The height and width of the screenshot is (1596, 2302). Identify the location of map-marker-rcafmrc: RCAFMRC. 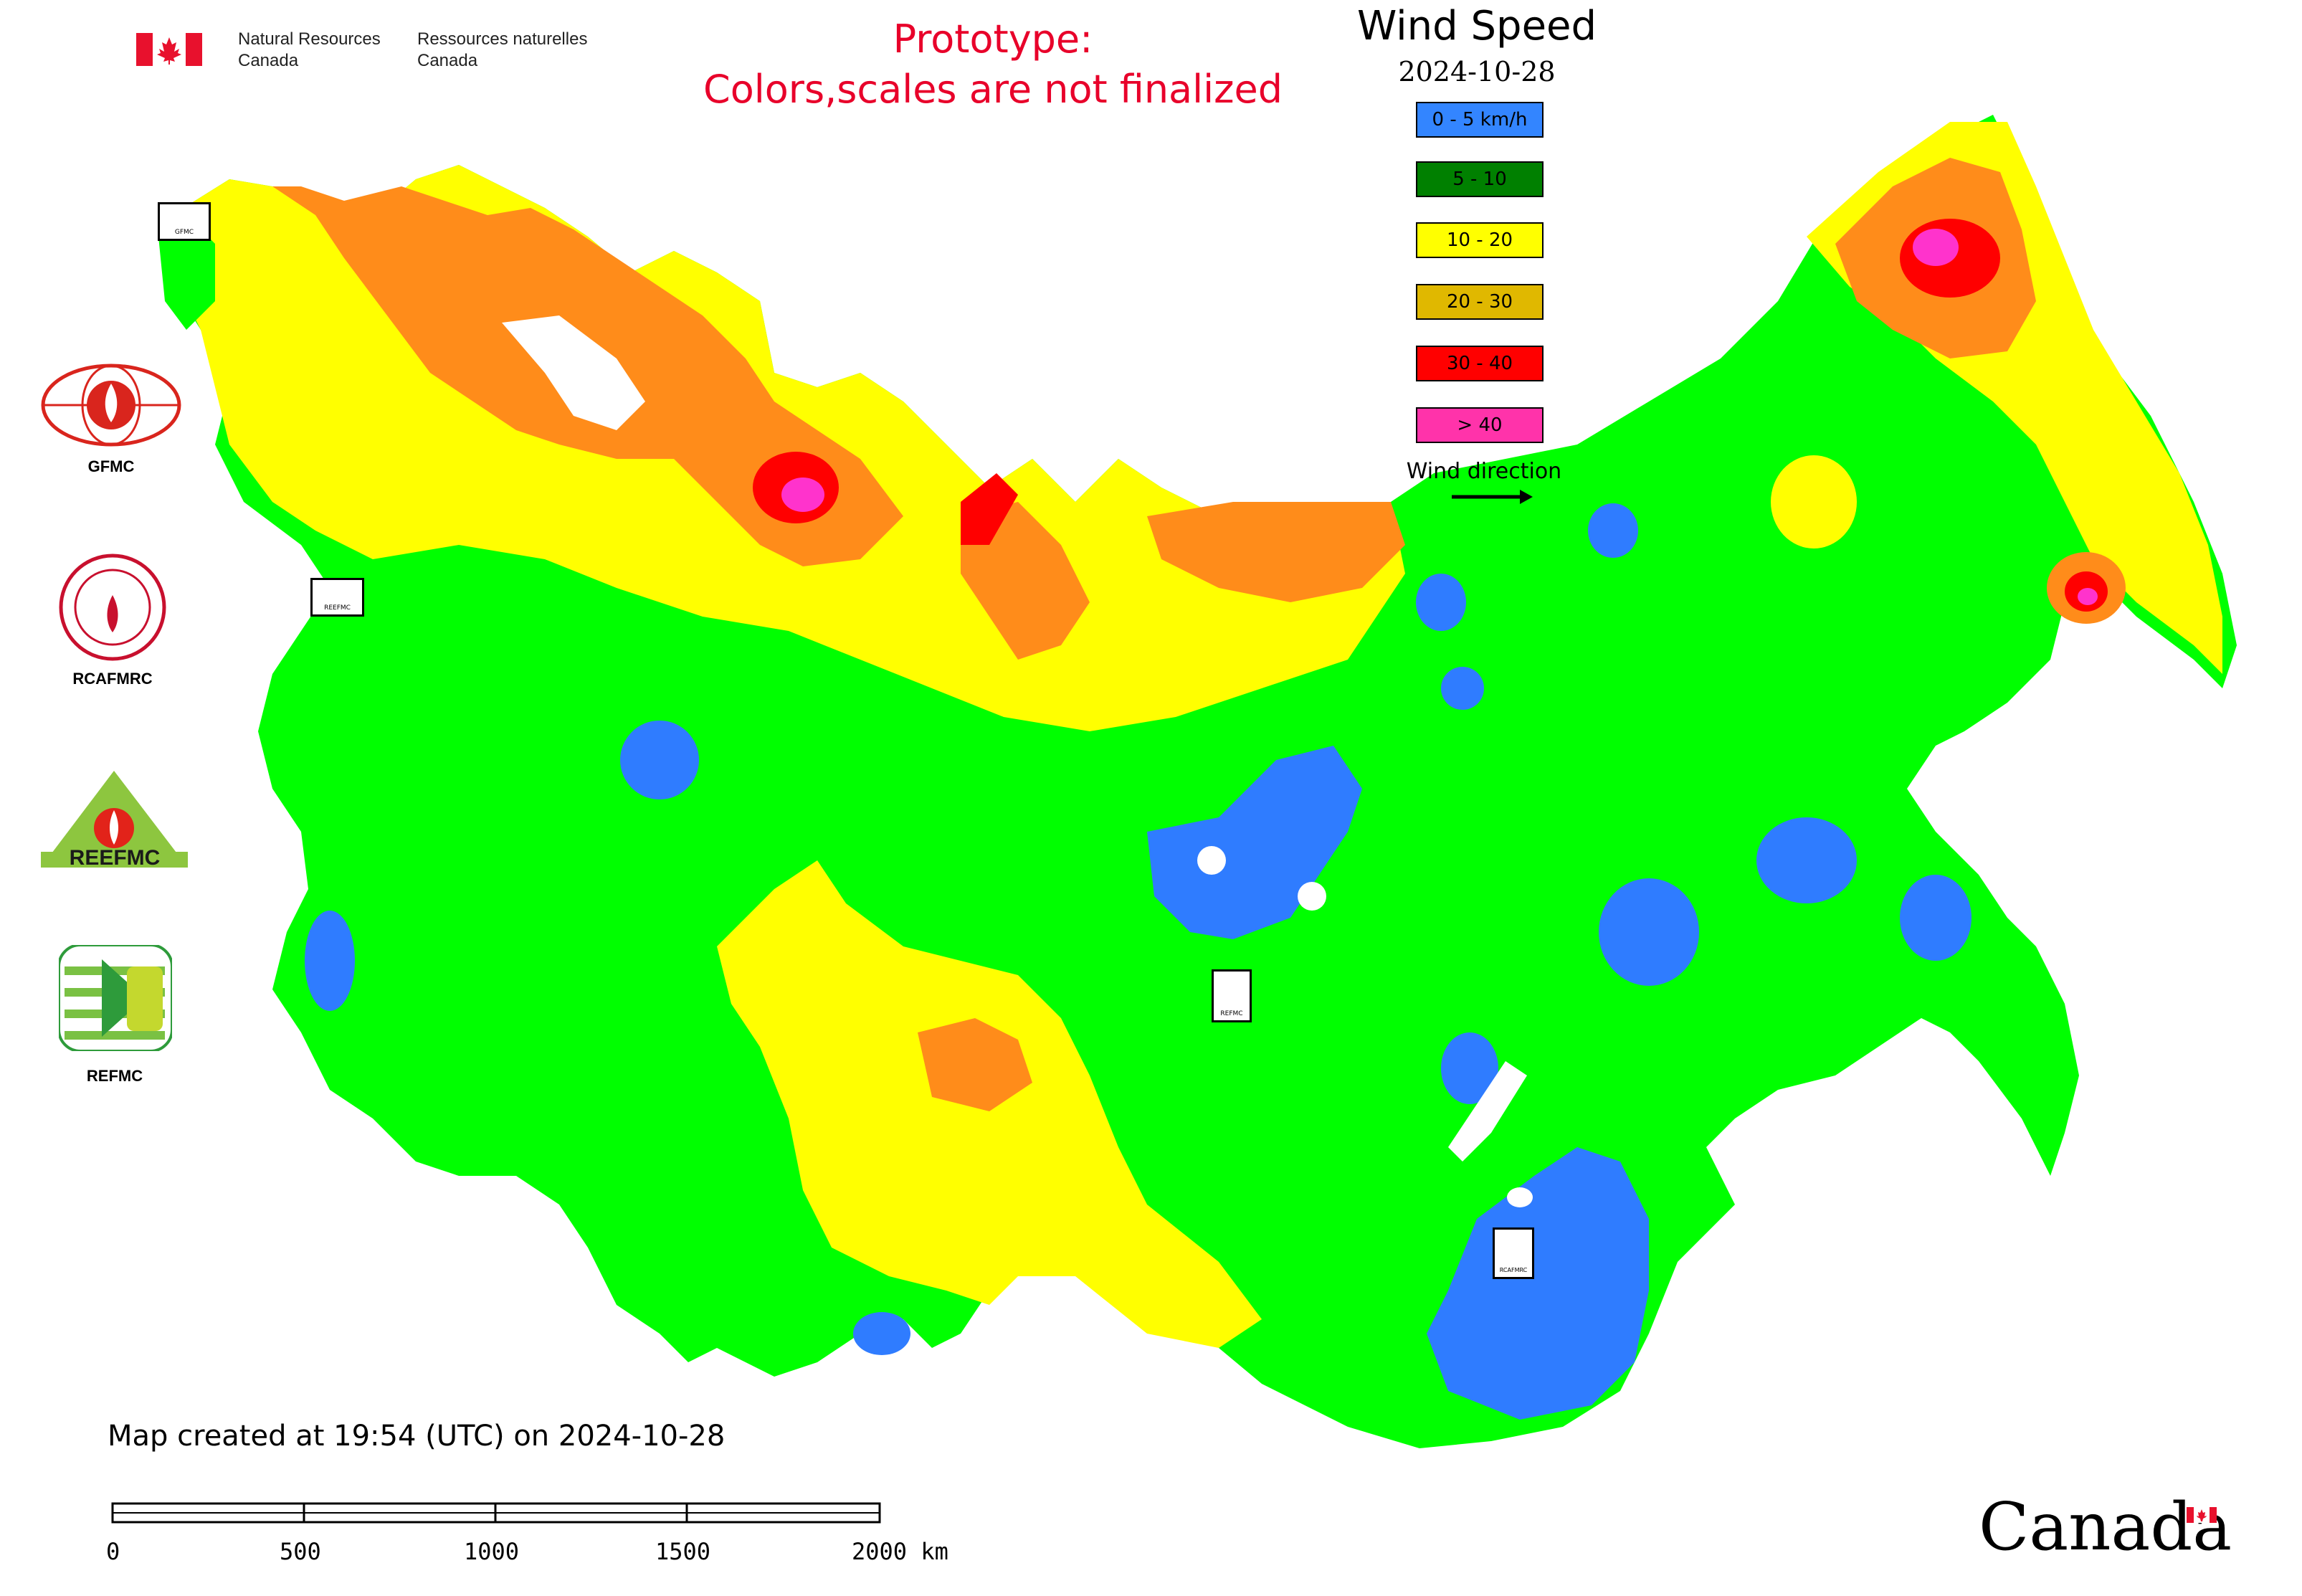
(1513, 1253).